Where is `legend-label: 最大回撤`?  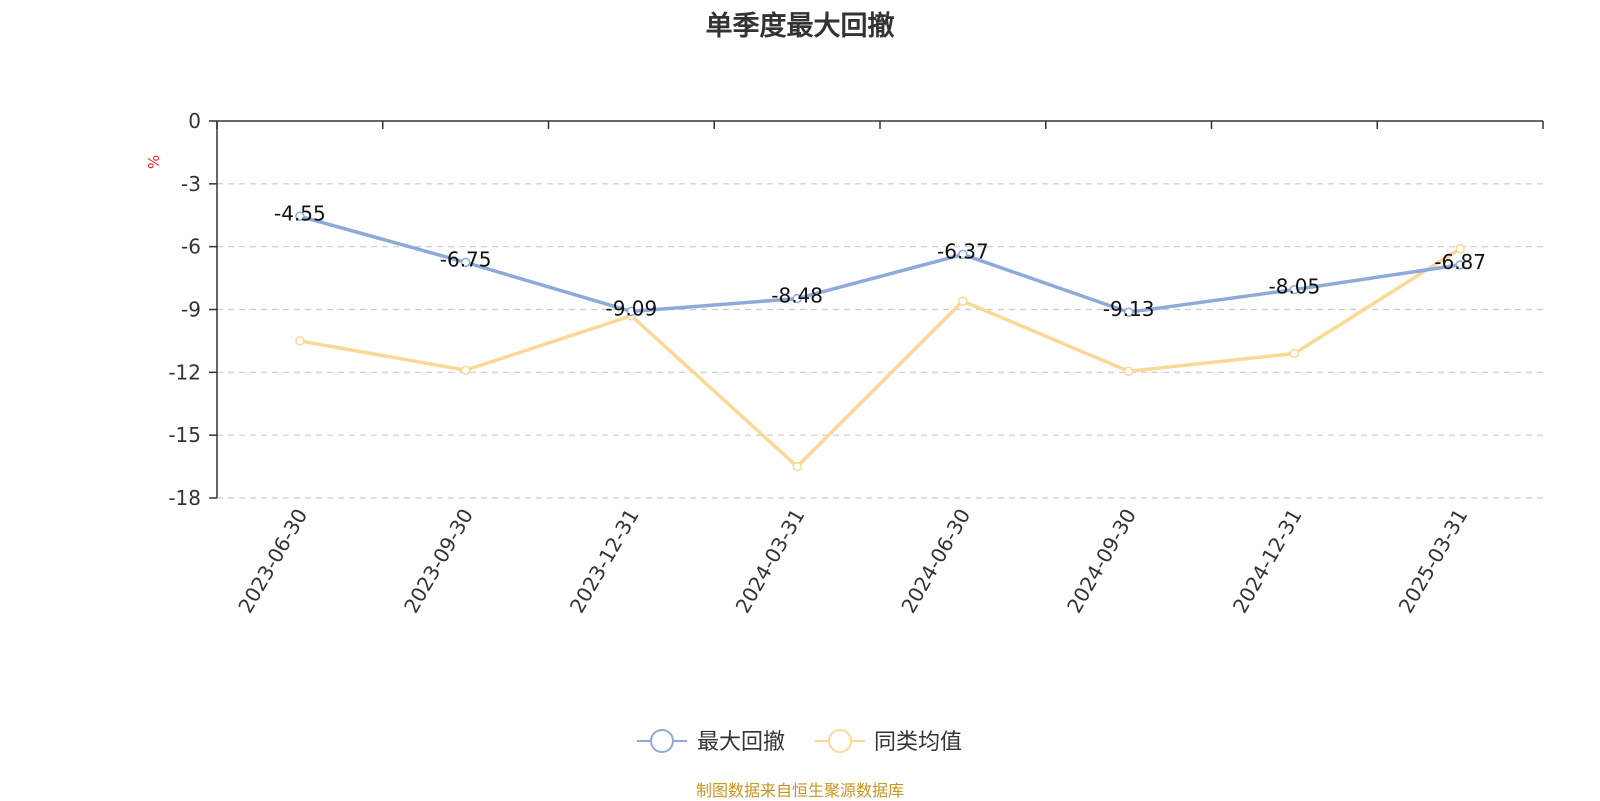 legend-label: 最大回撤 is located at coordinates (741, 742).